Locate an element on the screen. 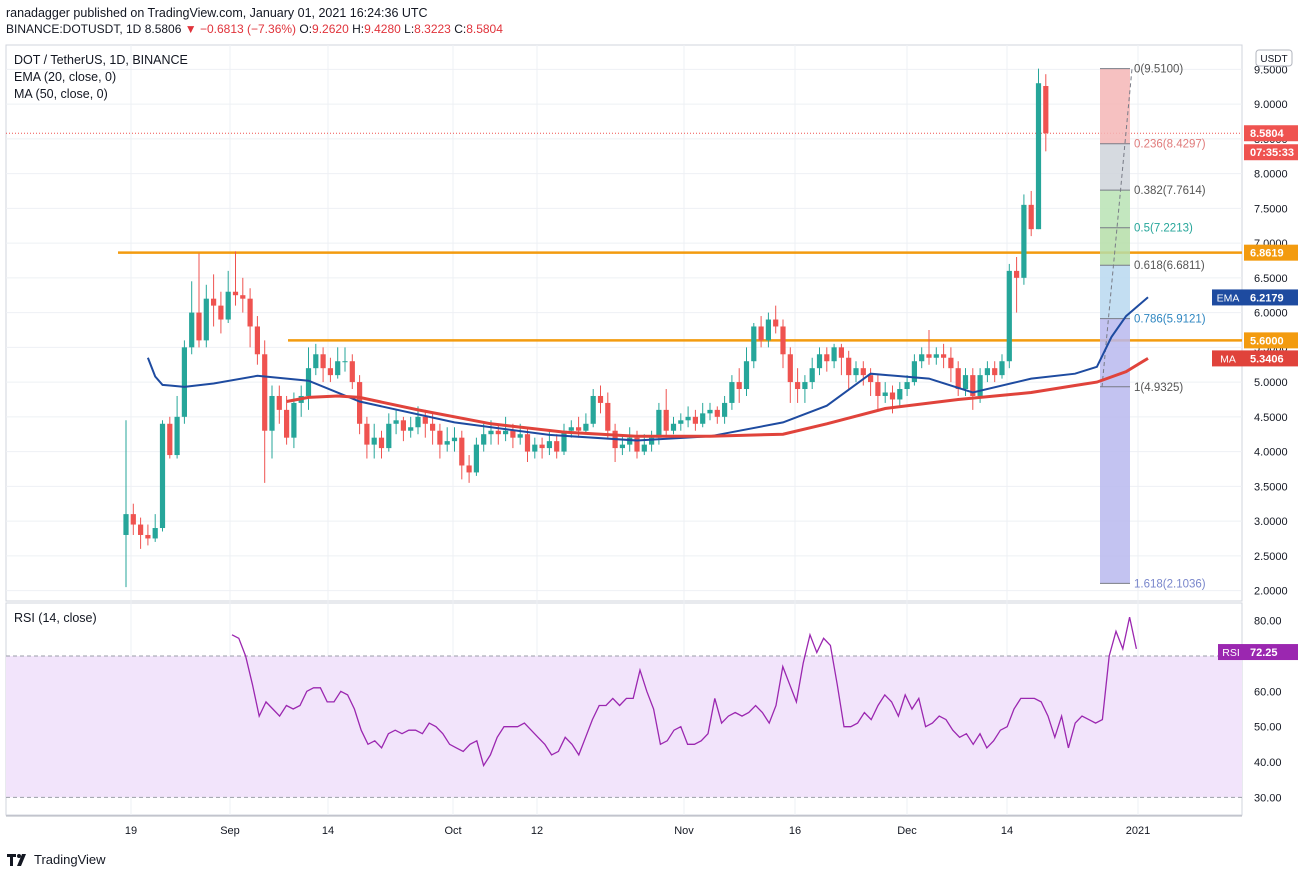 Image resolution: width=1311 pixels, height=881 pixels. tradingview-logo-icon is located at coordinates (16, 859).